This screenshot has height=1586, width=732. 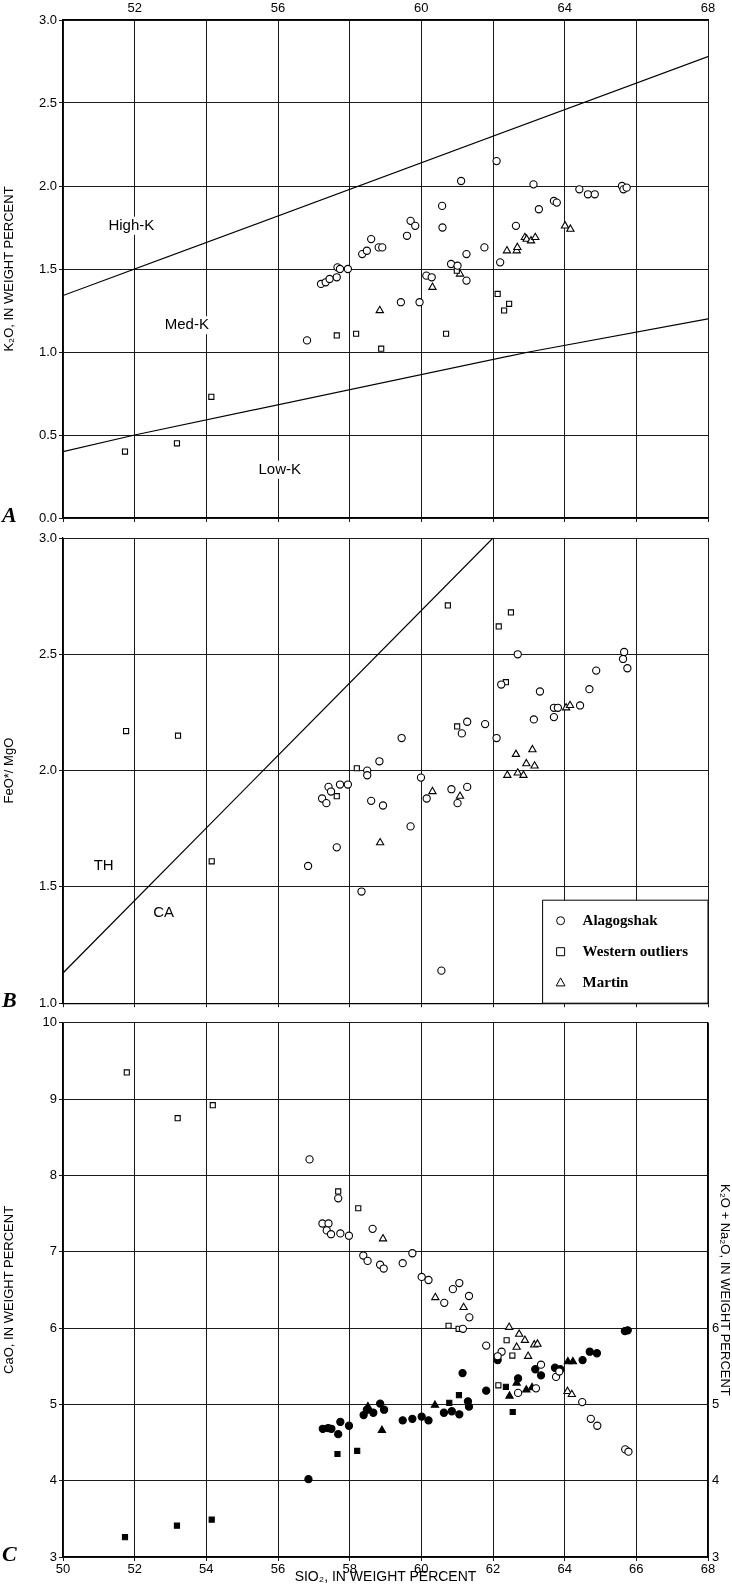 What do you see at coordinates (9, 1553) in the screenshot?
I see `text: C` at bounding box center [9, 1553].